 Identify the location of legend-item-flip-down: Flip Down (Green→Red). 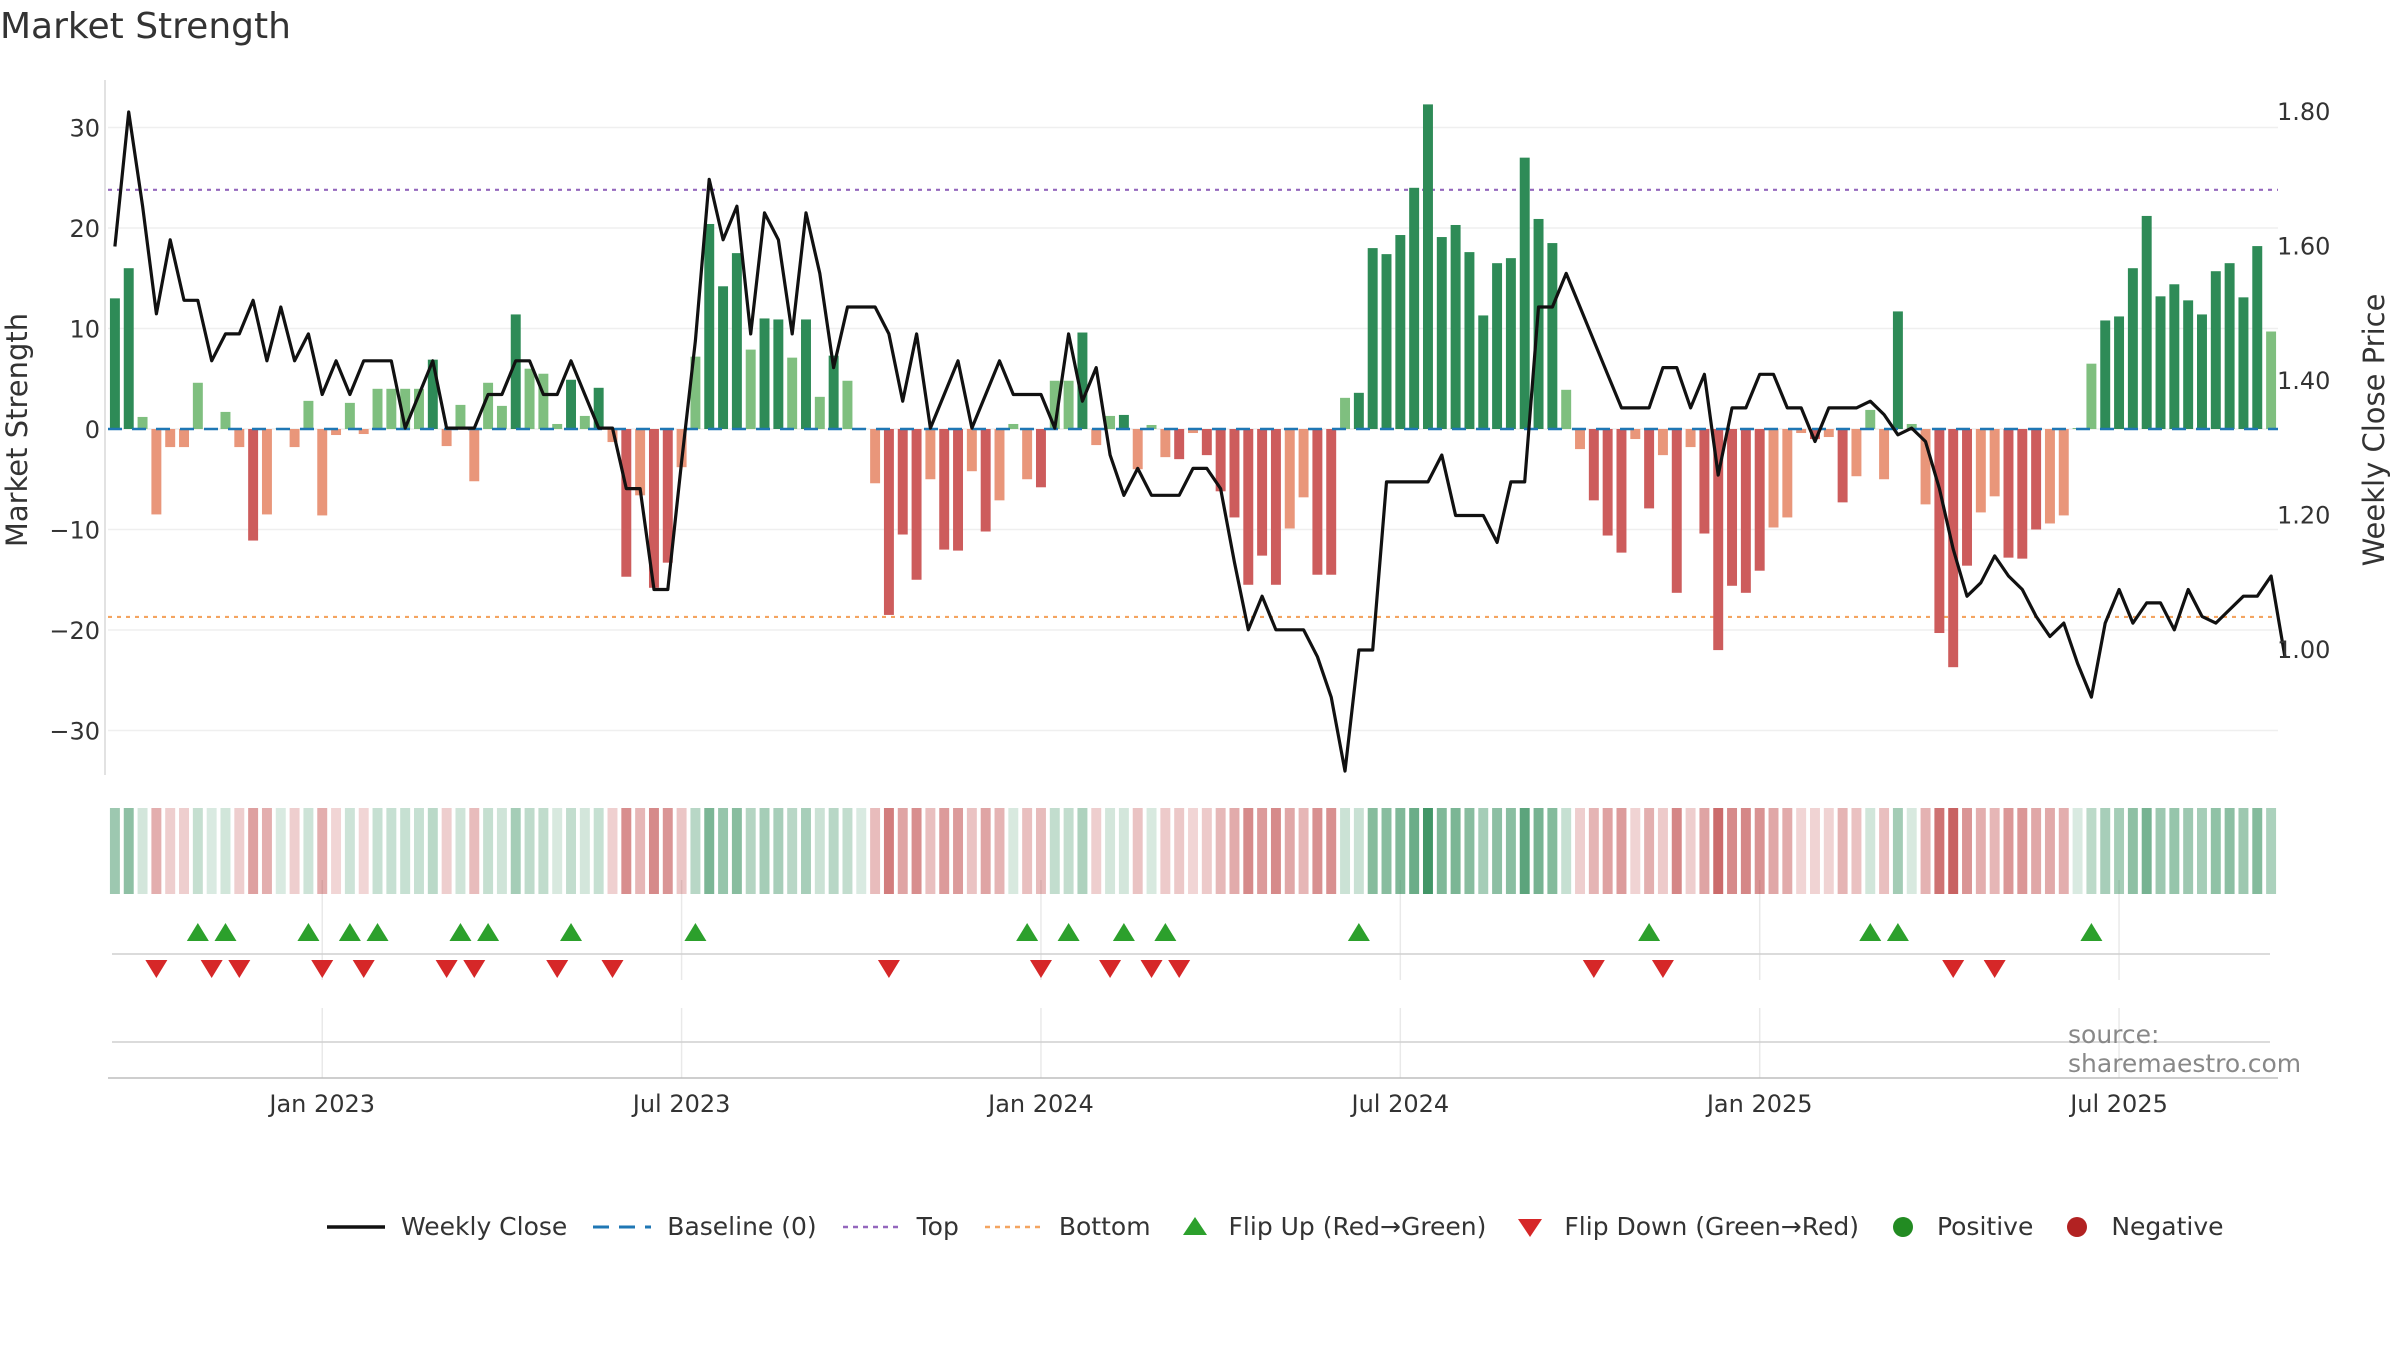
(1684, 1226).